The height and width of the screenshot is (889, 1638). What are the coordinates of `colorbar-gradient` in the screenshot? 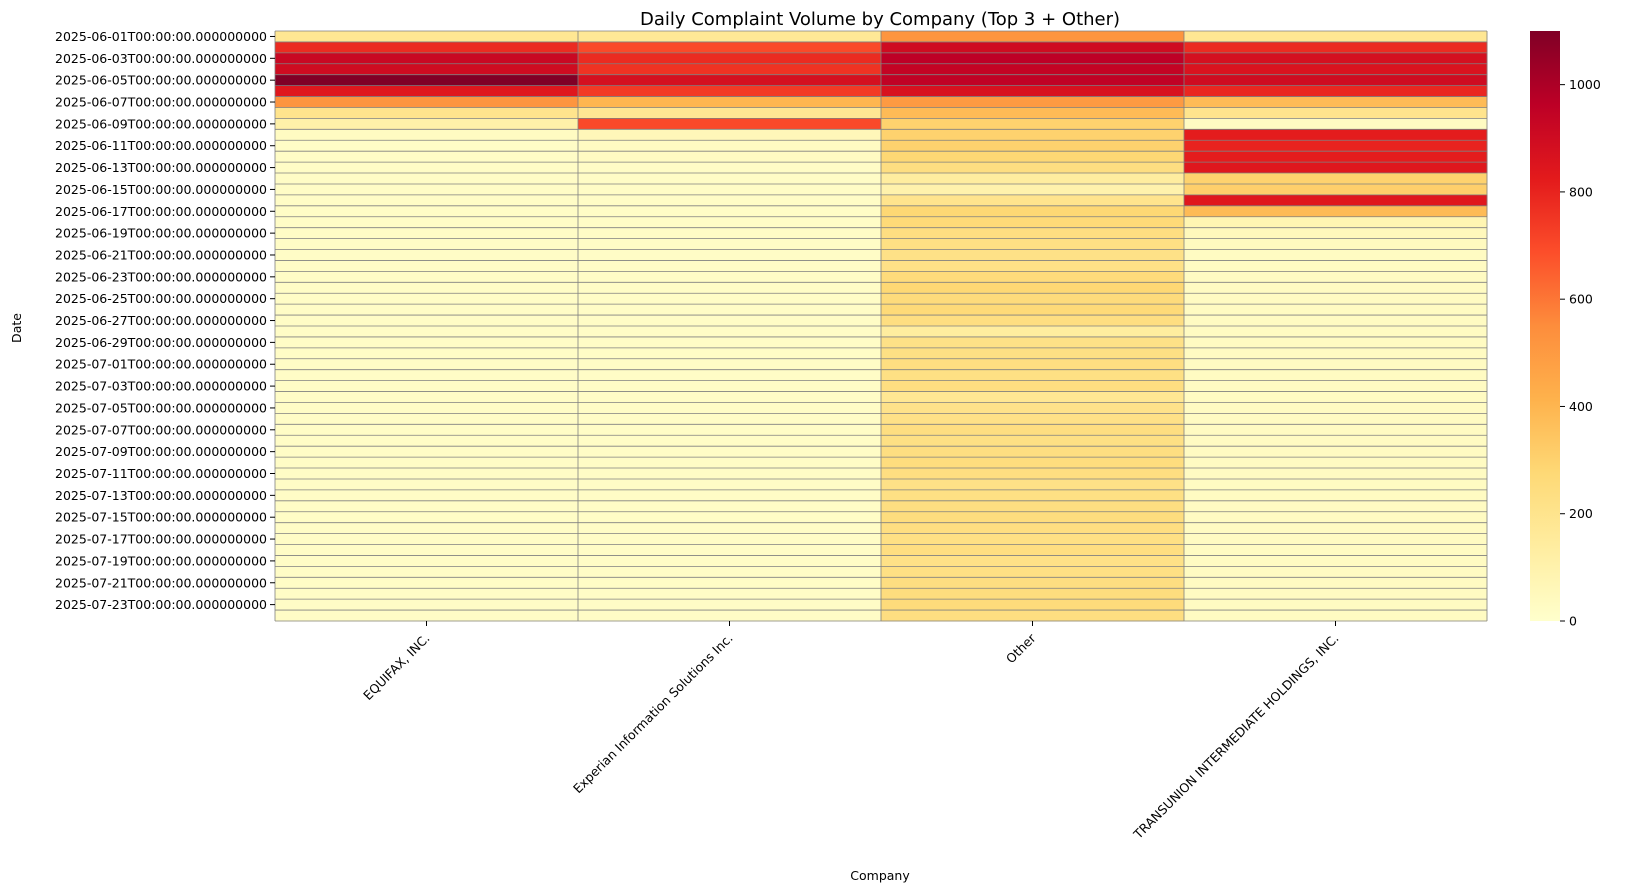 It's located at (1545, 326).